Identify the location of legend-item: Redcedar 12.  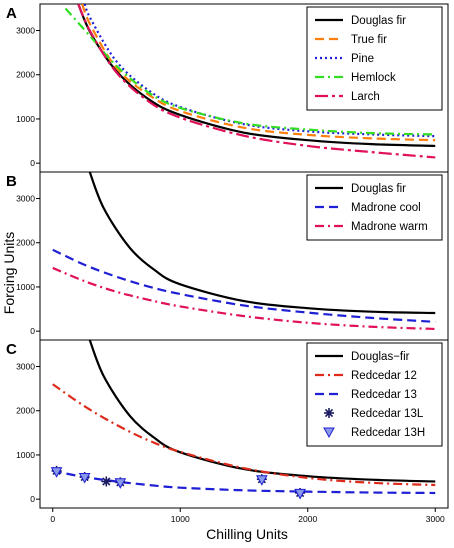
(366, 376).